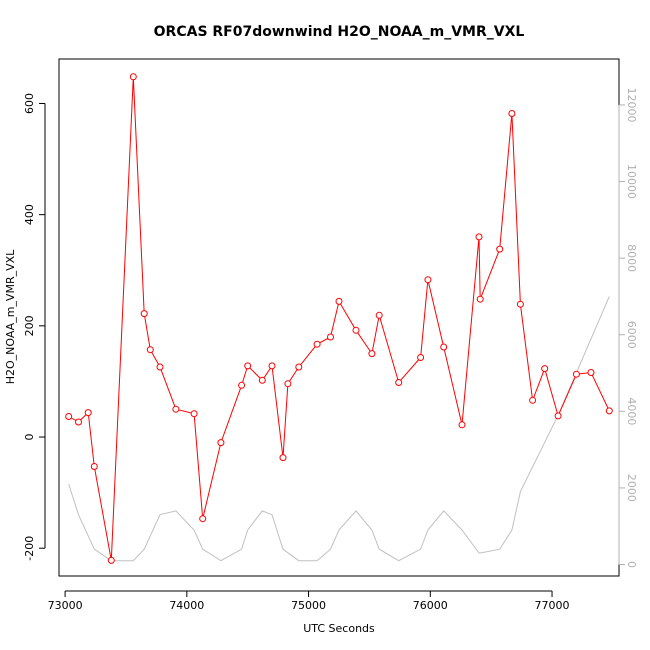 Image resolution: width=650 pixels, height=650 pixels. Describe the element at coordinates (308, 605) in the screenshot. I see `x-tick-label: 75000` at that location.